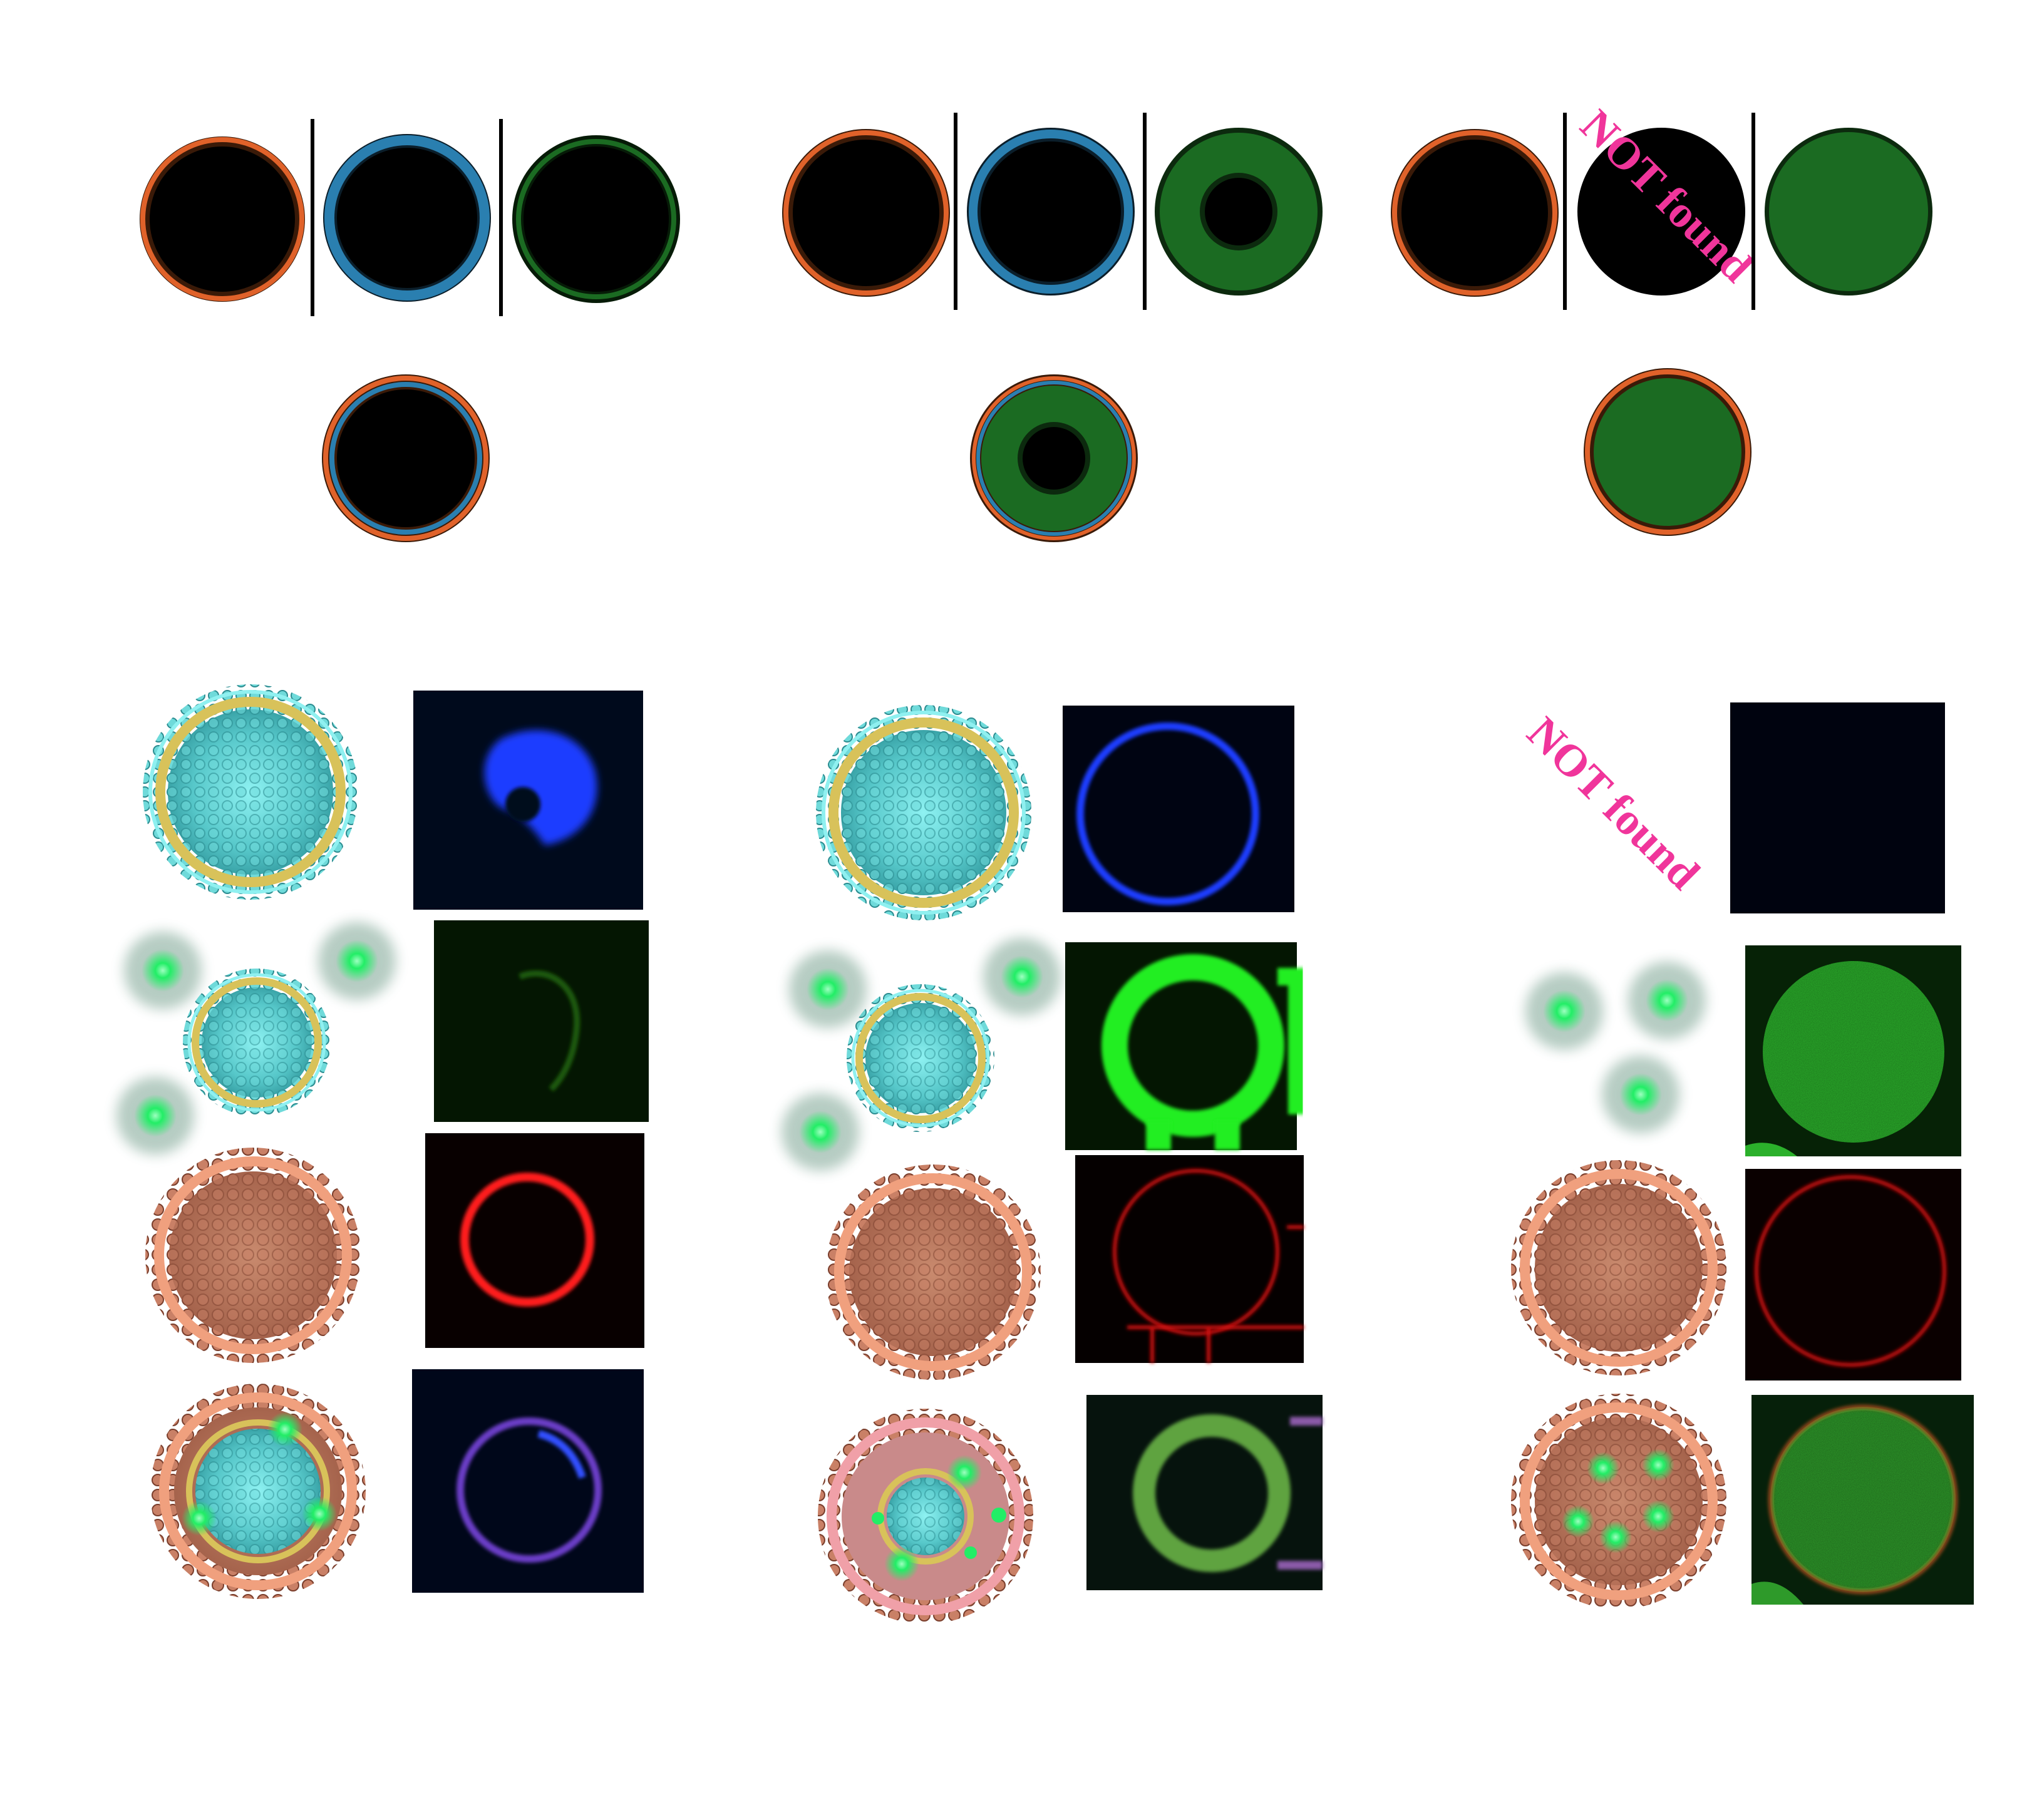  Describe the element at coordinates (1614, 803) in the screenshot. I see `not-found-label-bottom: NOT found` at that location.